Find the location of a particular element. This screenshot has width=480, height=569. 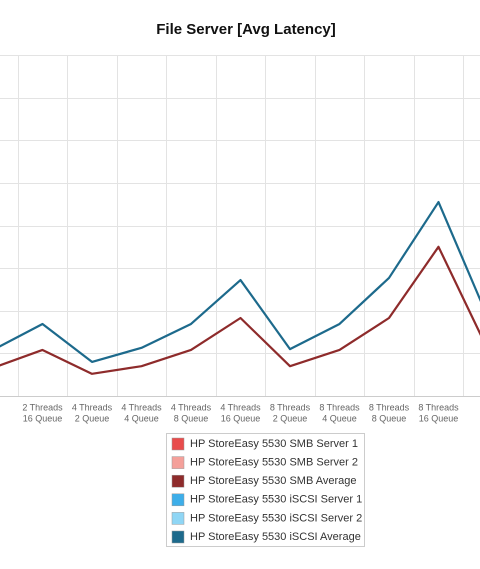

legend-label: HP StoreEasy 5530 iSCSI Average is located at coordinates (275, 537).